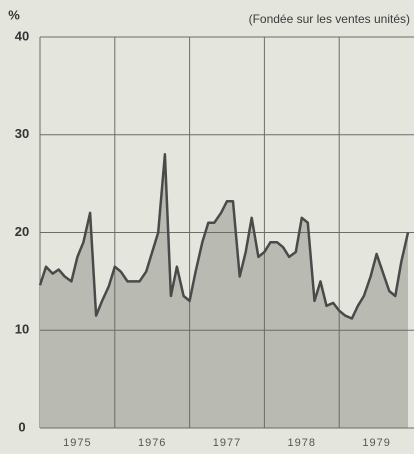  I want to click on x-tick-label: 1976, so click(152, 443).